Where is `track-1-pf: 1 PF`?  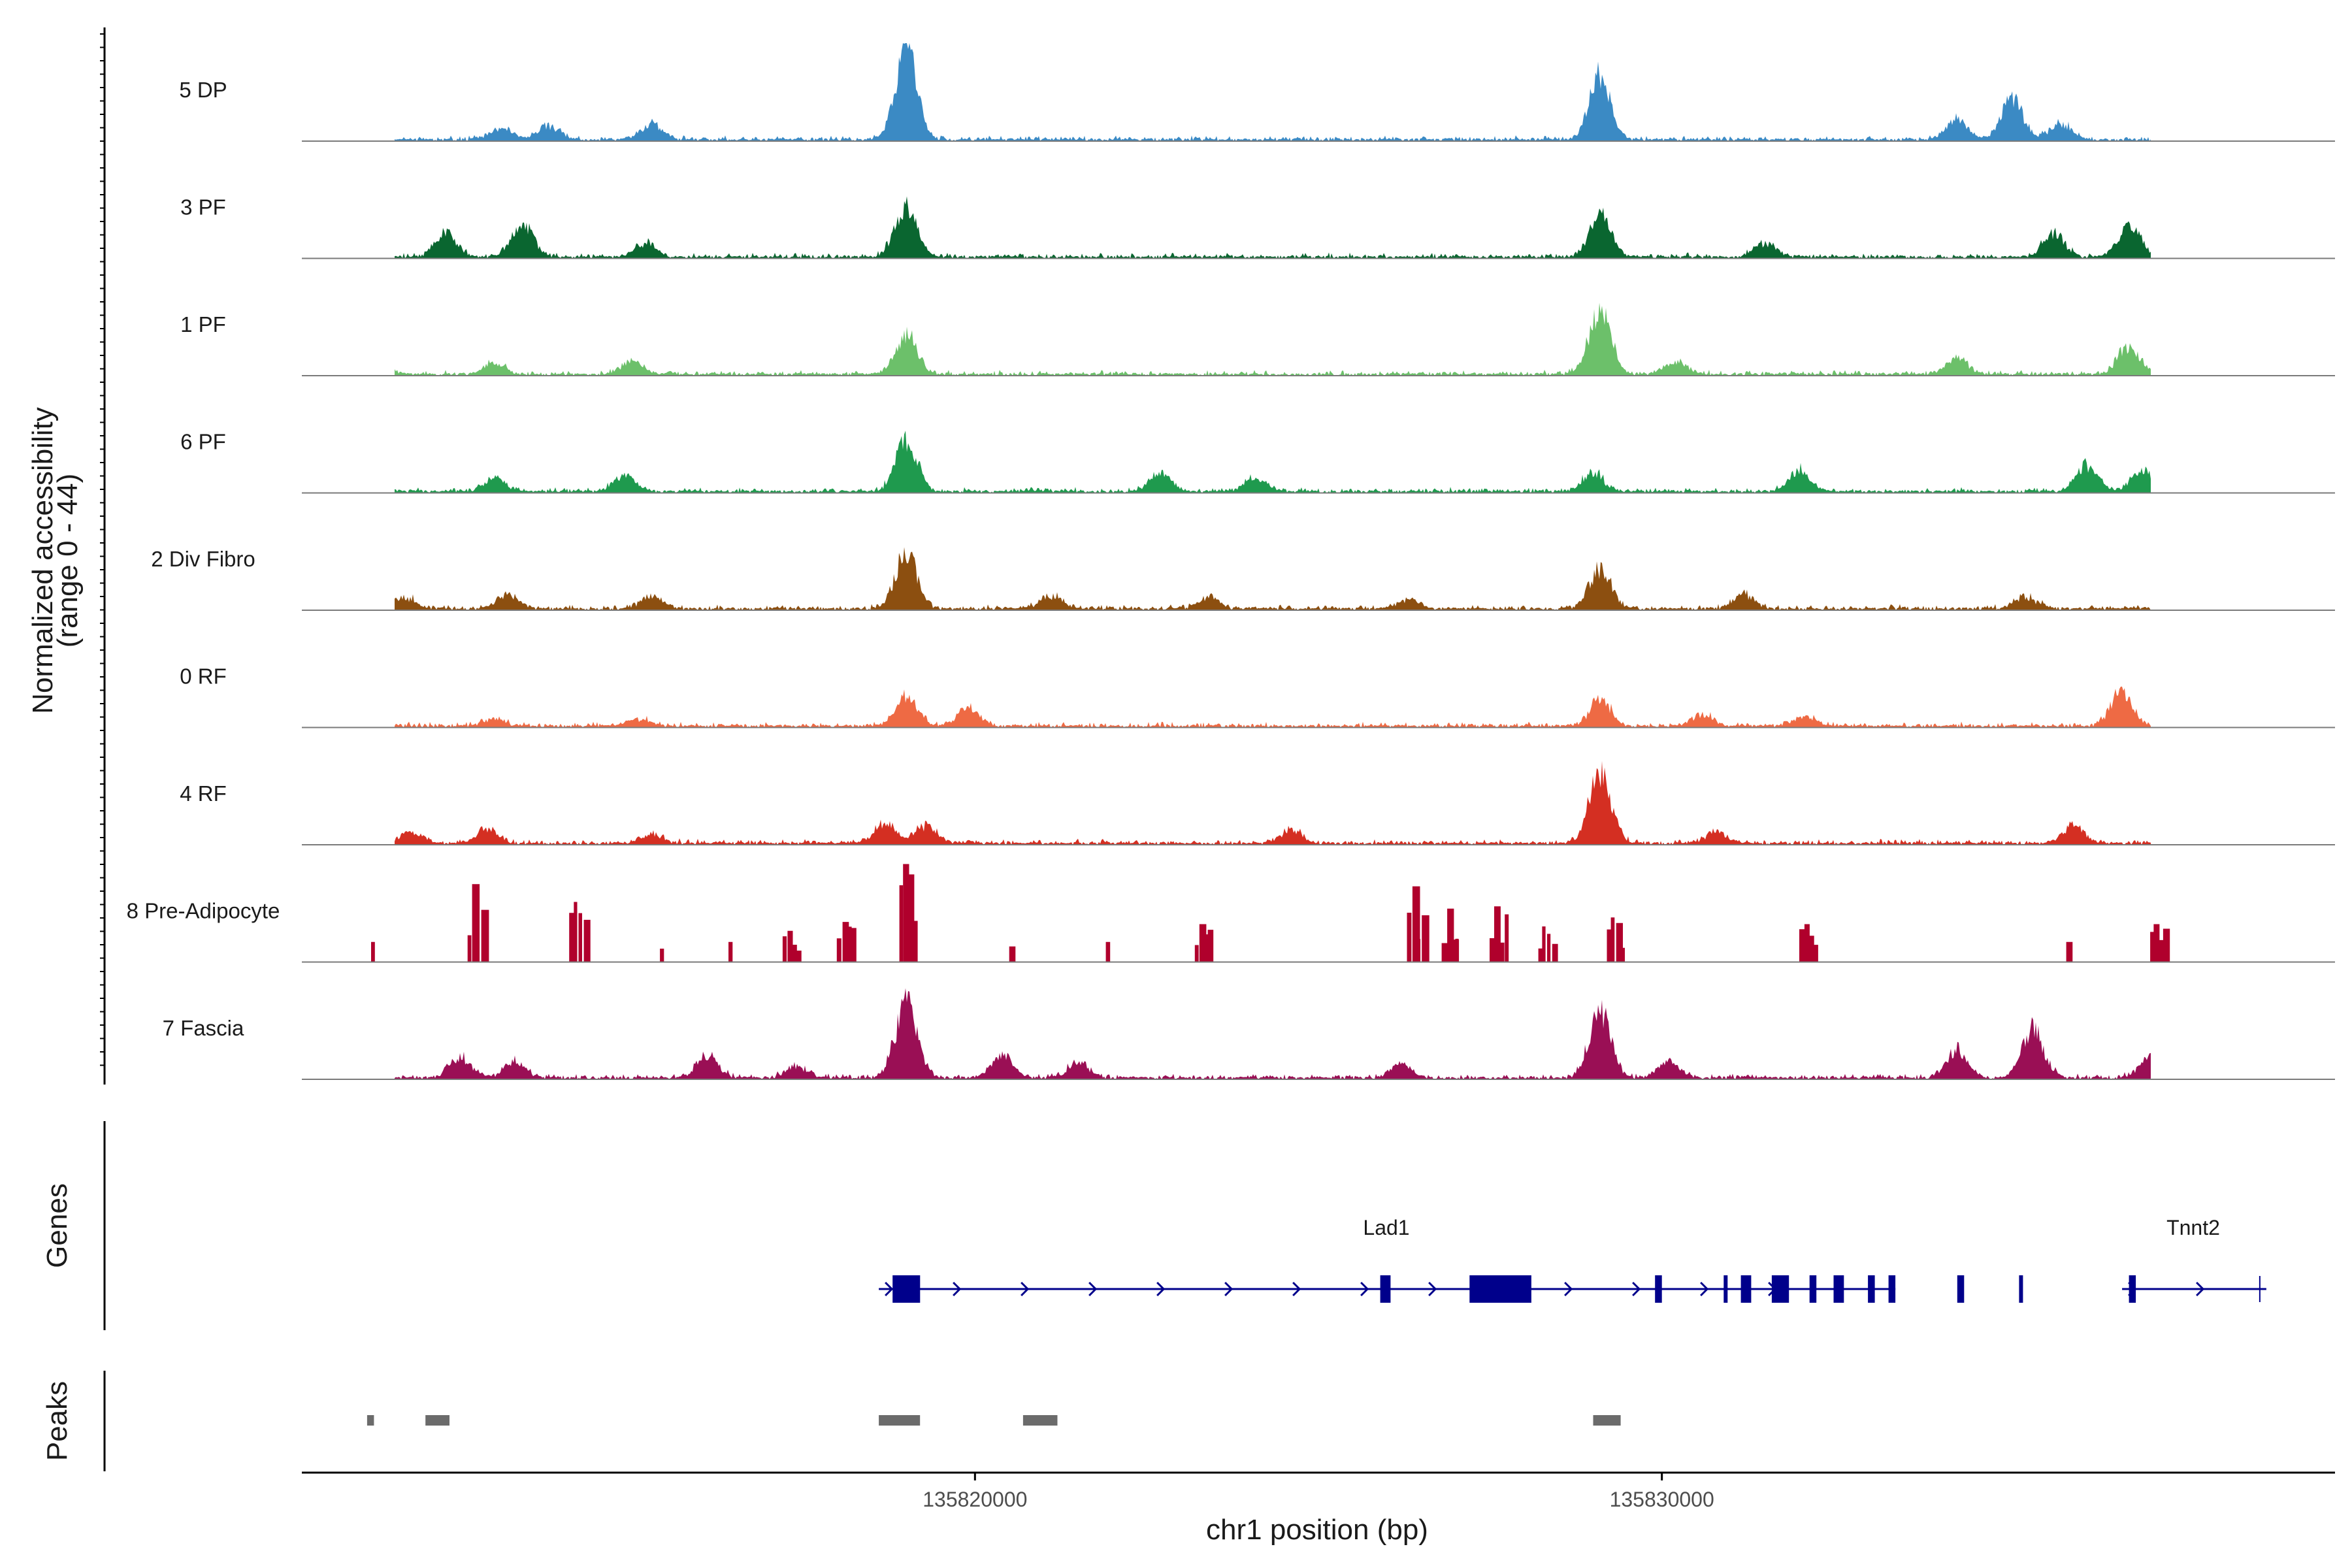 track-1-pf: 1 PF is located at coordinates (1257, 339).